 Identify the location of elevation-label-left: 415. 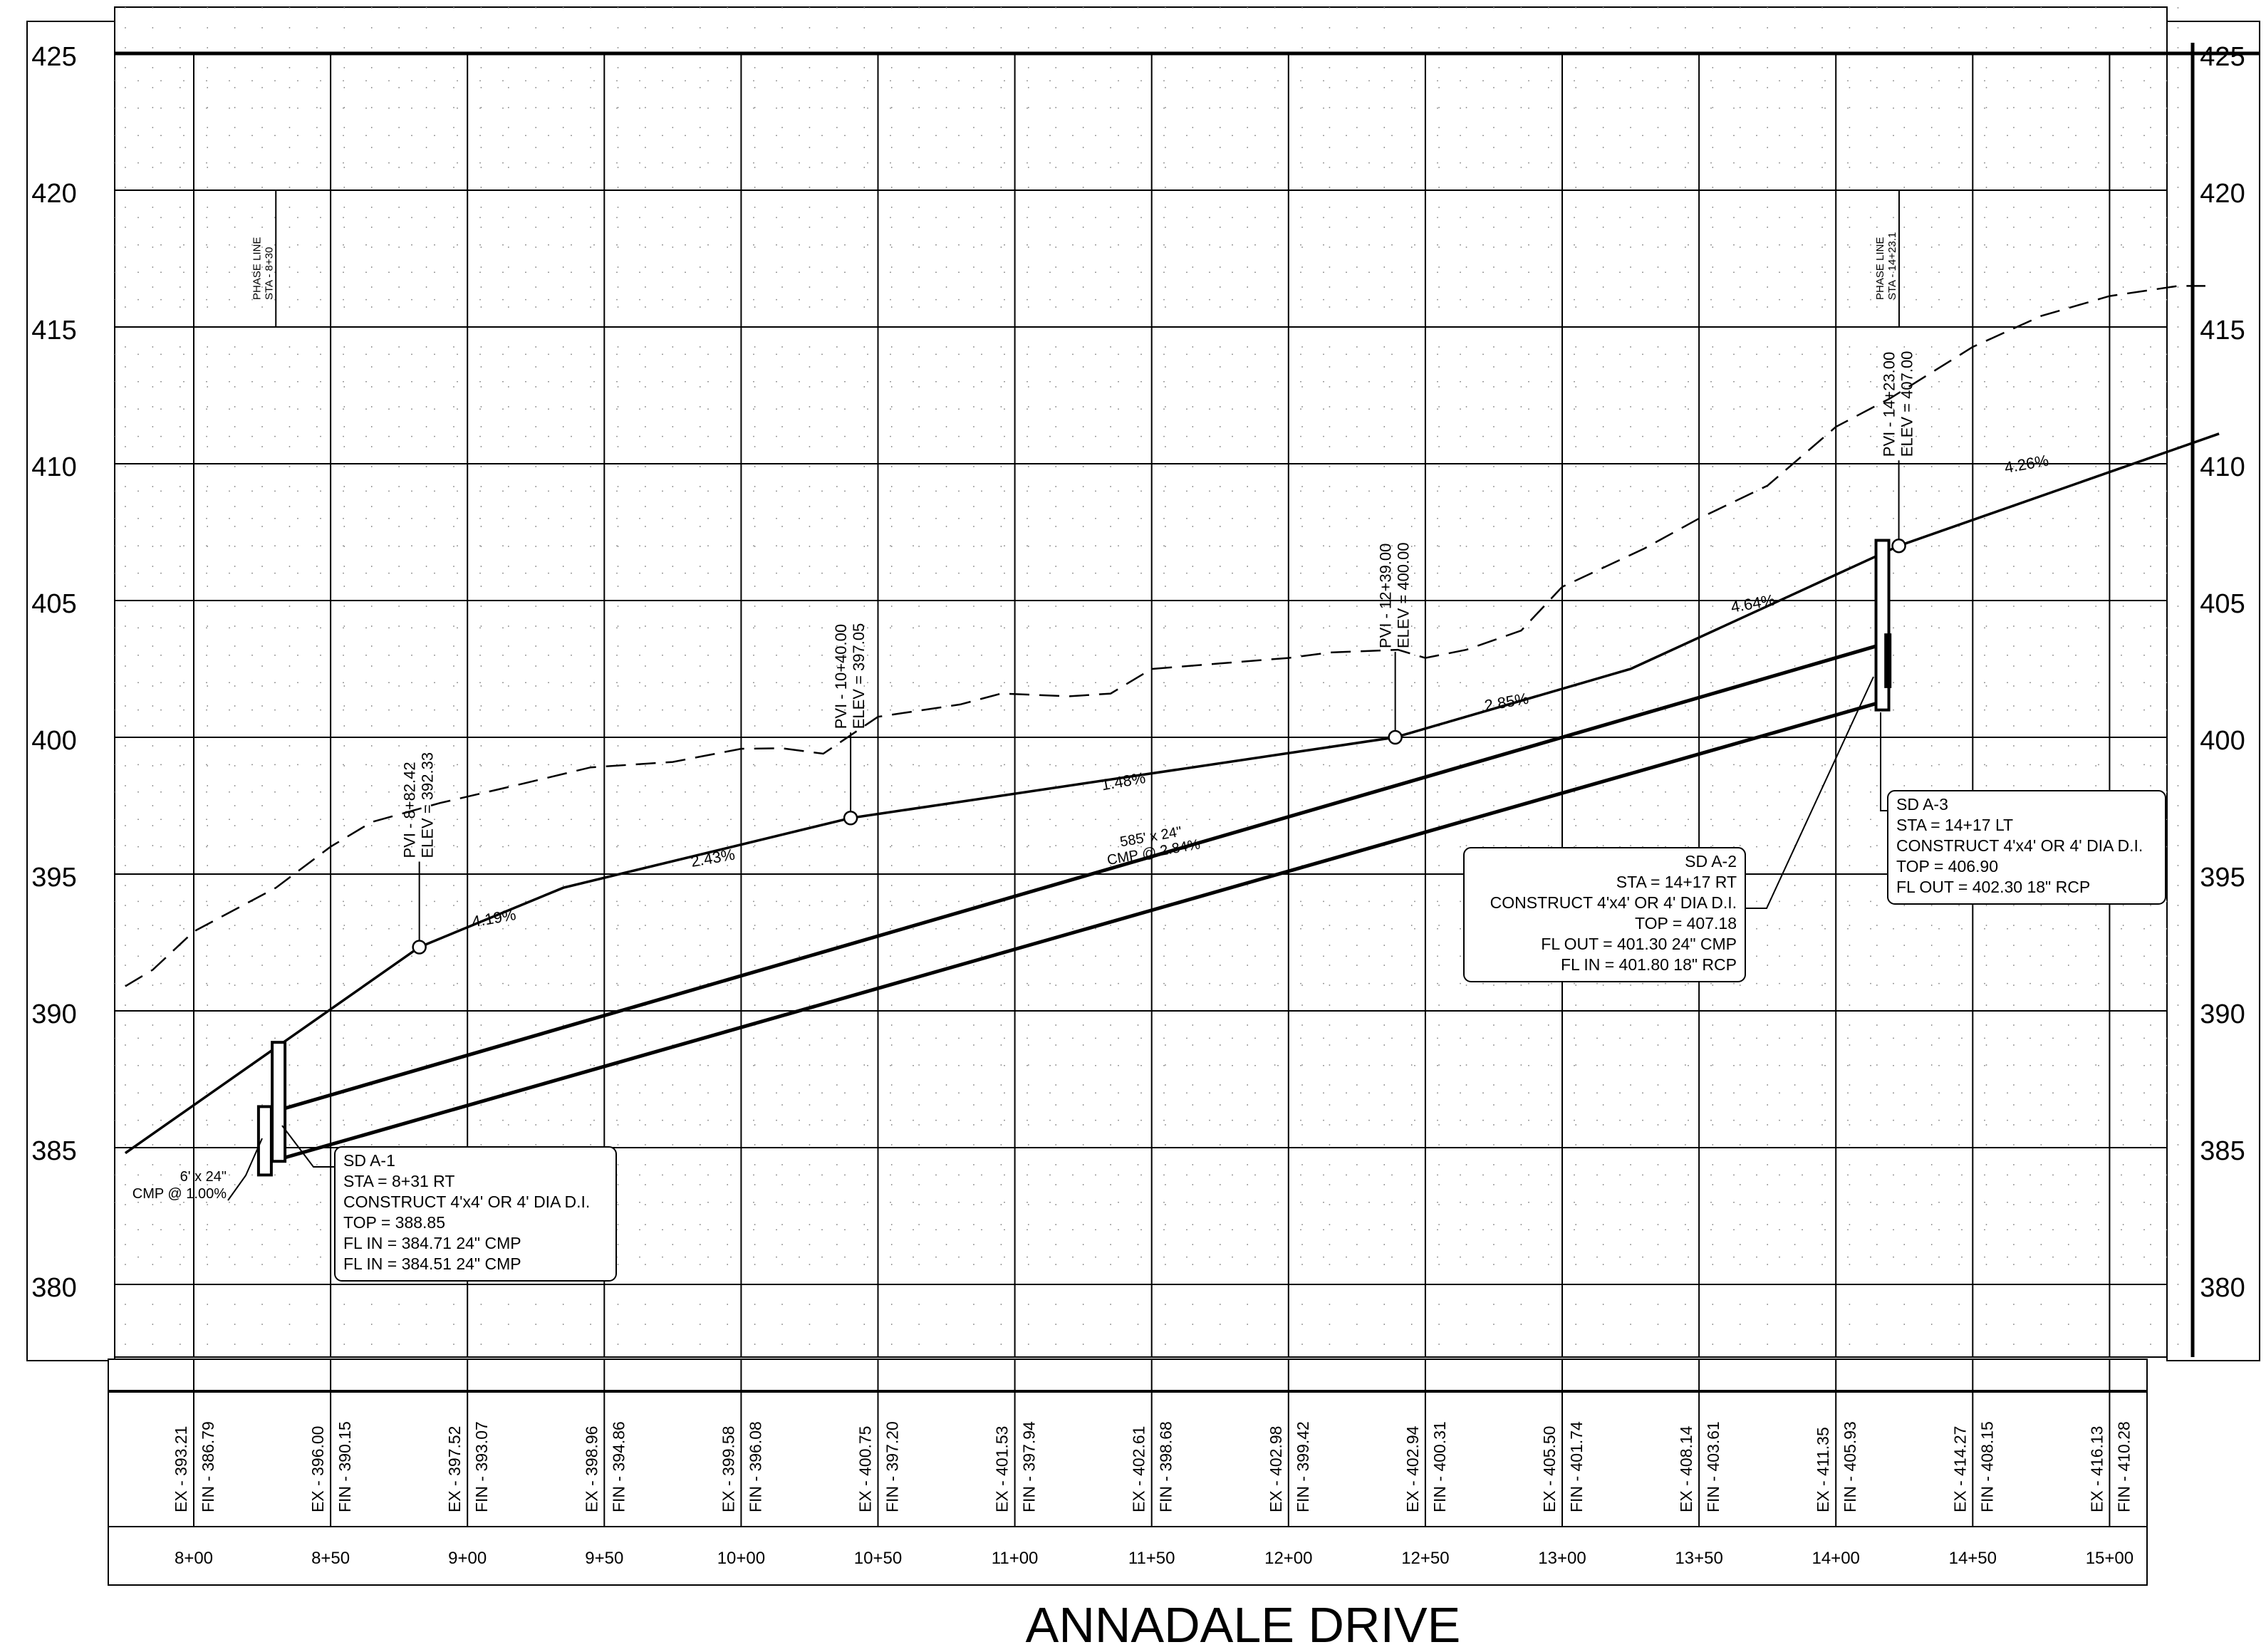
(53, 331).